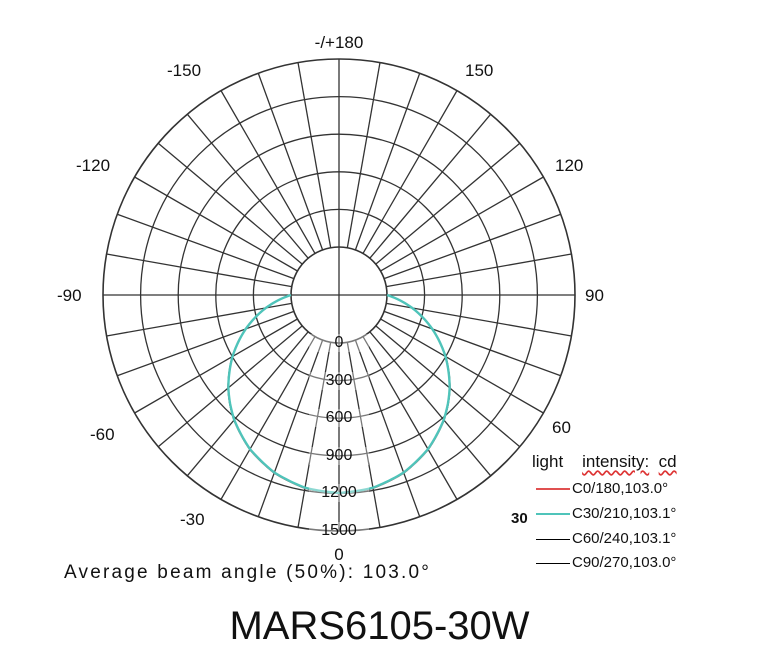  What do you see at coordinates (553, 563) in the screenshot?
I see `legend-swatch-c90` at bounding box center [553, 563].